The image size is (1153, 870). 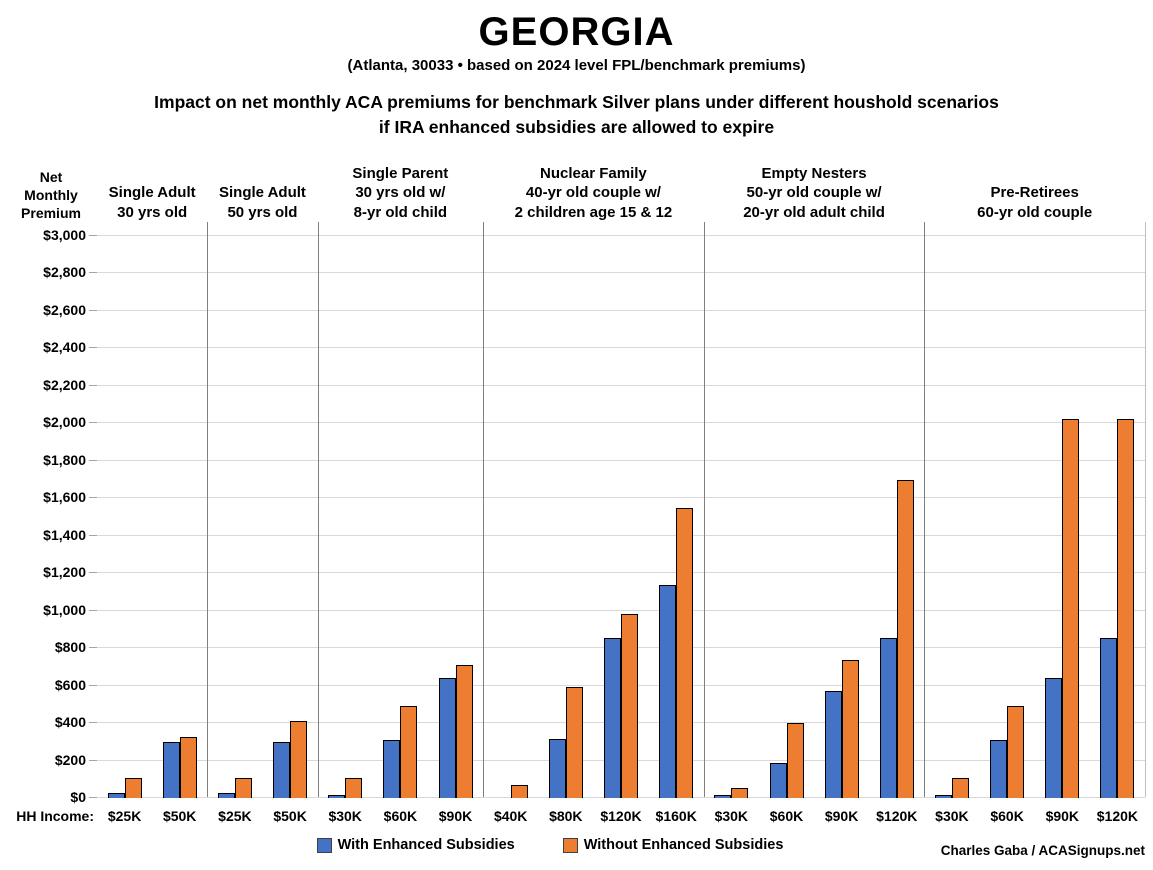 I want to click on group-header-line: 8-yr old child, so click(x=400, y=212).